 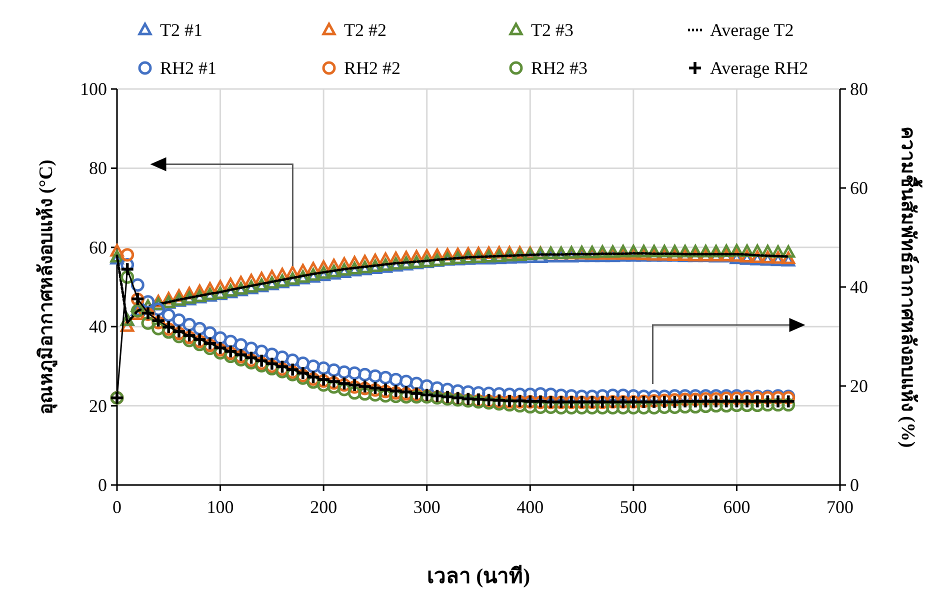 What do you see at coordinates (530, 507) in the screenshot?
I see `x-tick-label: 400` at bounding box center [530, 507].